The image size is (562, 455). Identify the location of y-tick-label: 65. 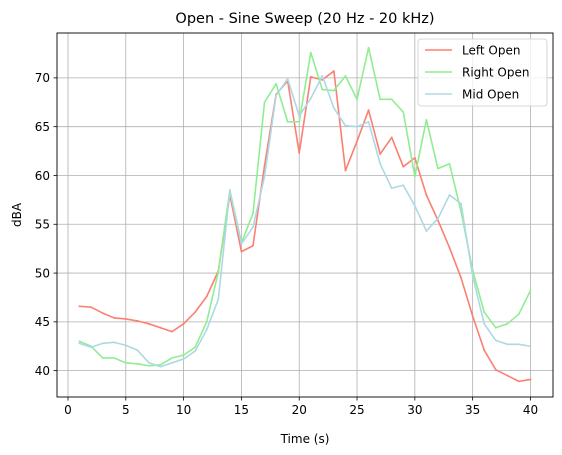
(42, 127).